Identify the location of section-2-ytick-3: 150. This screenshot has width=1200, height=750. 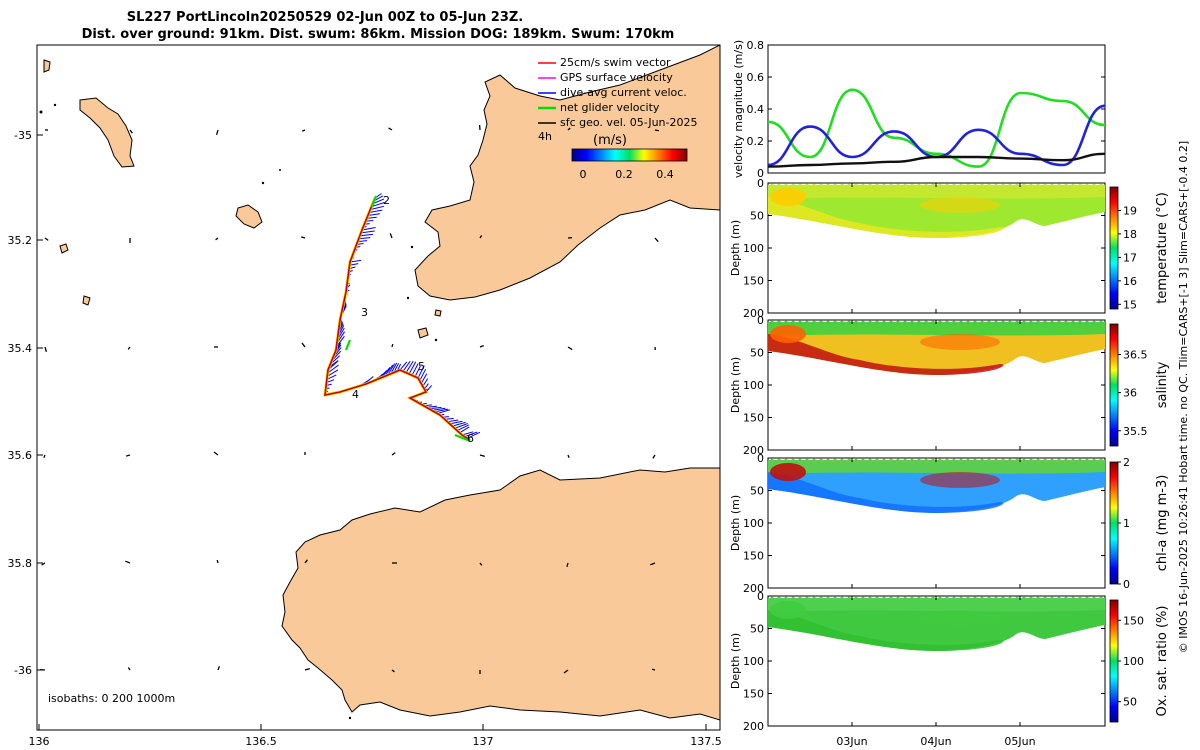
(753, 418).